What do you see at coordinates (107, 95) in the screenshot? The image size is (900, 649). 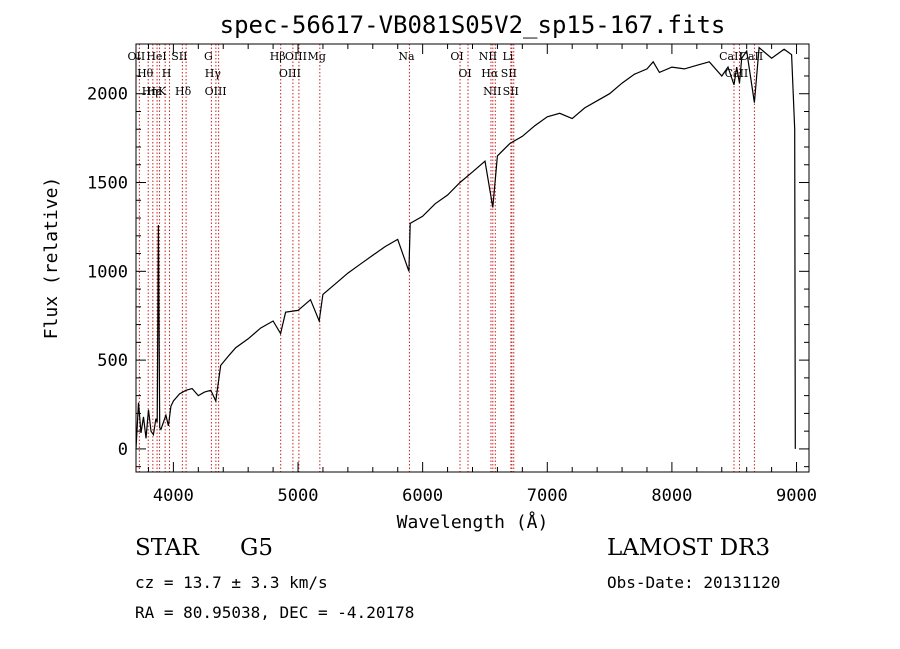 I see `y-tick-label: 2000` at bounding box center [107, 95].